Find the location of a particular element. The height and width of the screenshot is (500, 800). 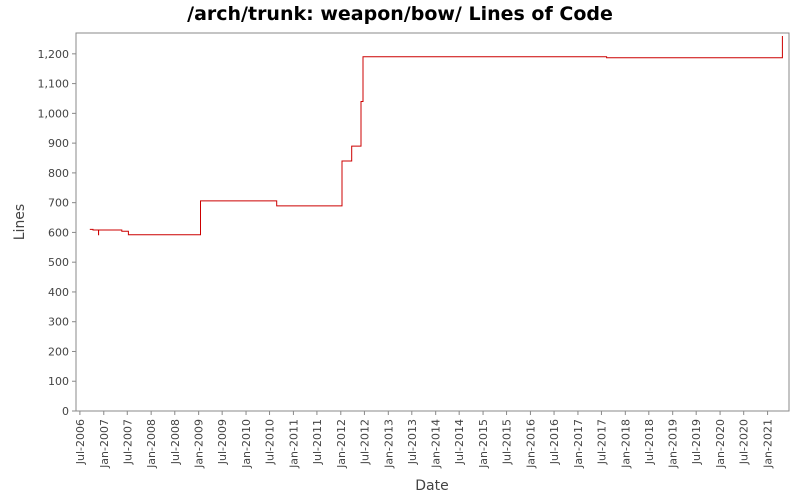

x-tick-label: Jan-2019 is located at coordinates (673, 444).